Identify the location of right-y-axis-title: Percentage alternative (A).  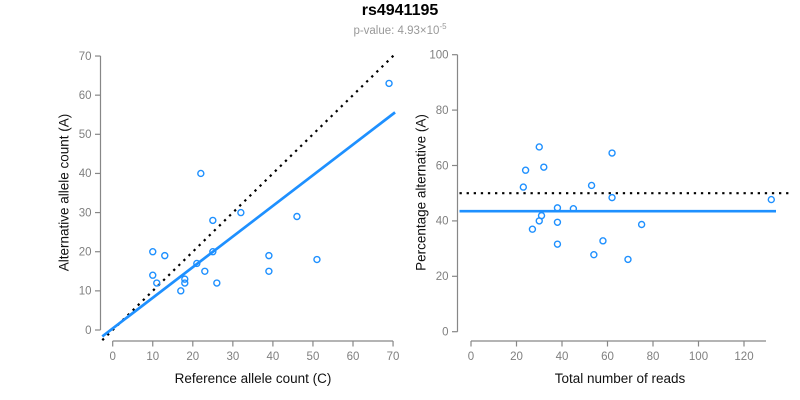
(421, 192).